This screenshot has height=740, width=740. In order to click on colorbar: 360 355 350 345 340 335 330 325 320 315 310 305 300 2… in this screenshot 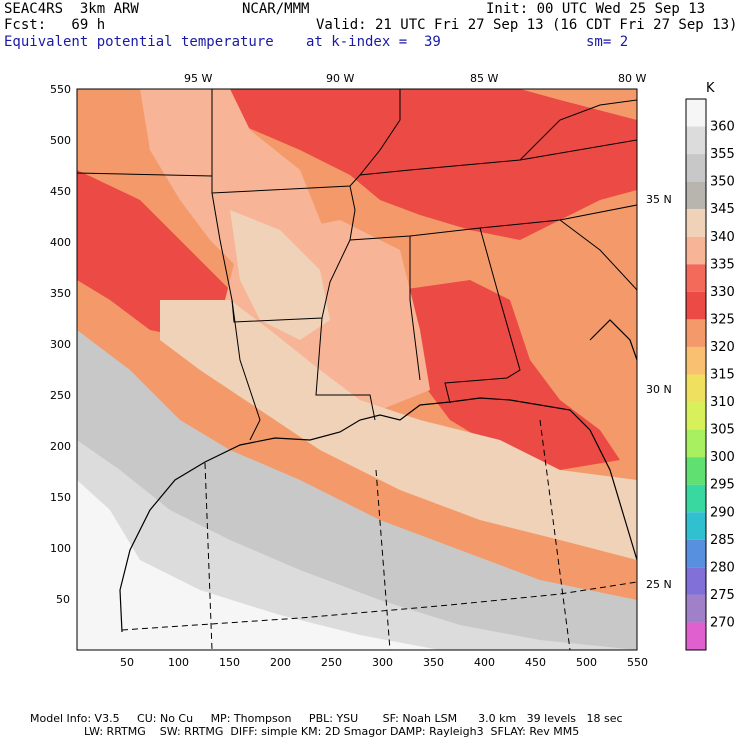, I will do `click(710, 374)`.